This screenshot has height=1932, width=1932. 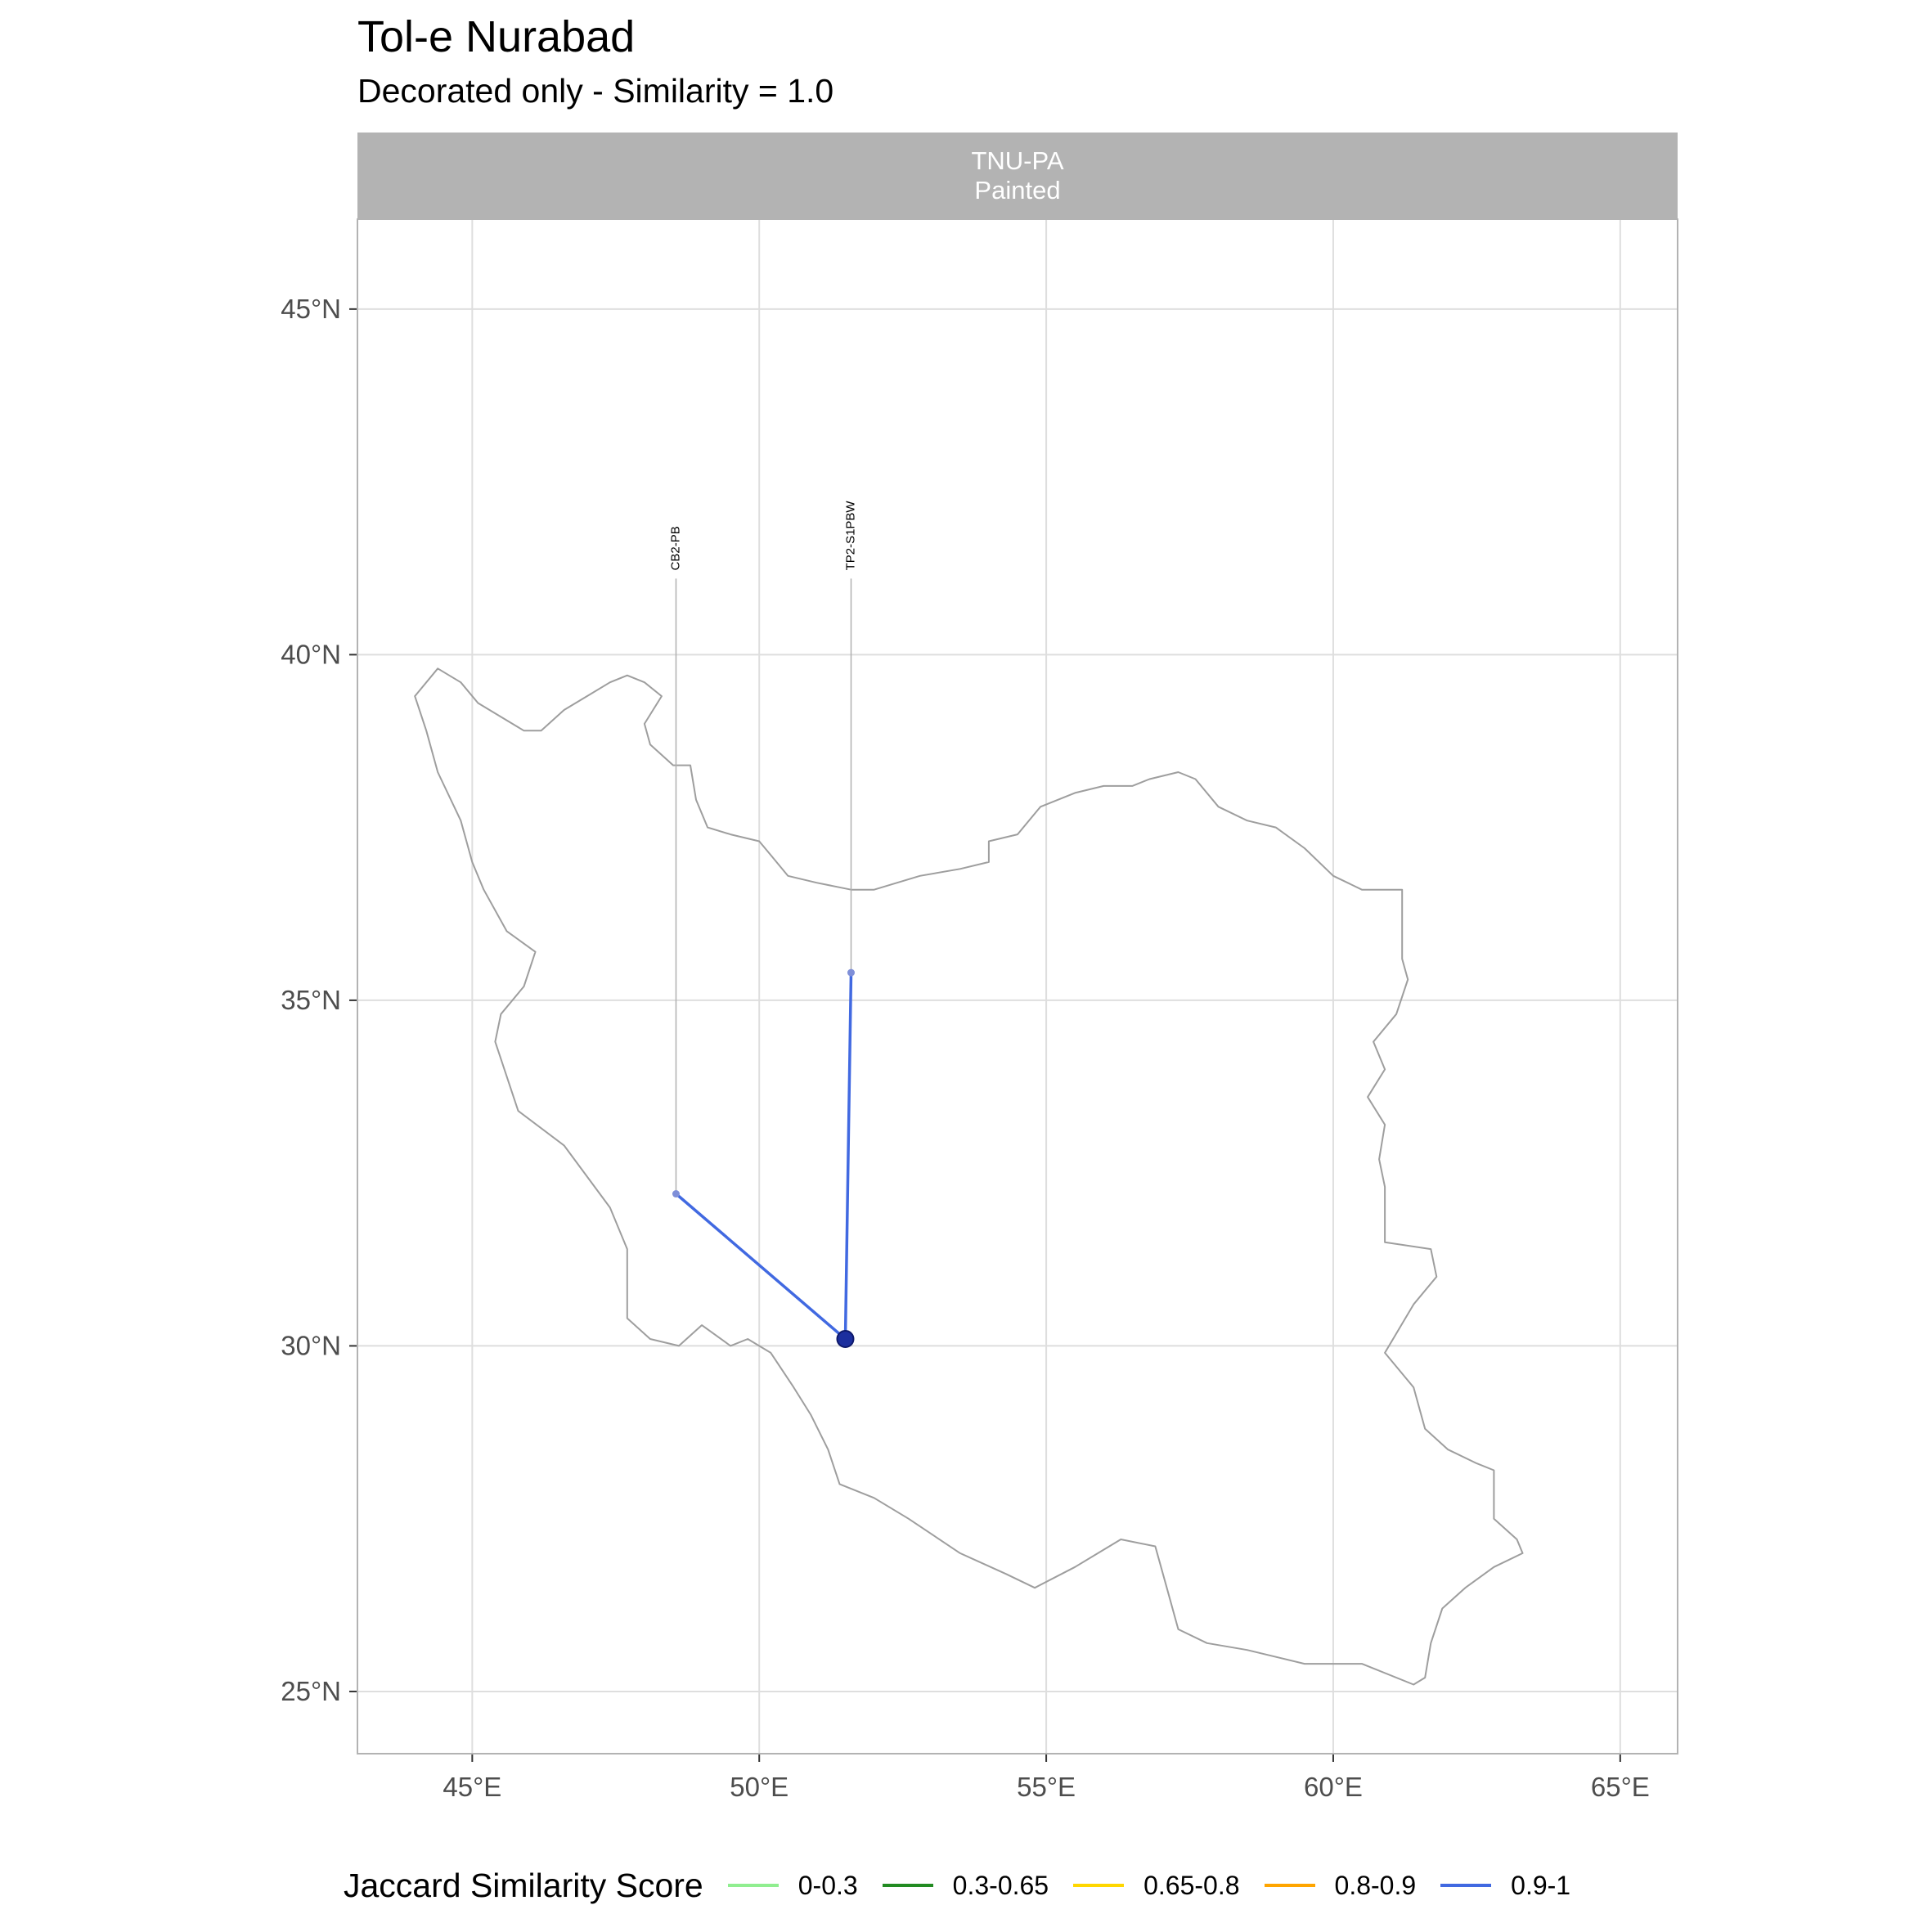 I want to click on legend-label: 0-0.3, so click(x=828, y=1885).